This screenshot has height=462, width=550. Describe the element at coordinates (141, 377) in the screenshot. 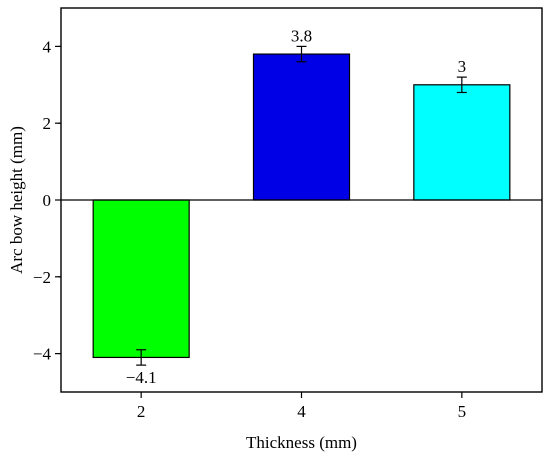

I see `data-label-2: −4.1` at that location.